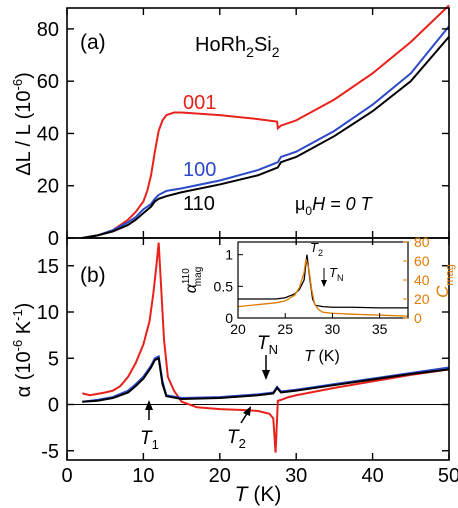  What do you see at coordinates (48, 82) in the screenshot?
I see `panel-a-ytick-label: 60` at bounding box center [48, 82].